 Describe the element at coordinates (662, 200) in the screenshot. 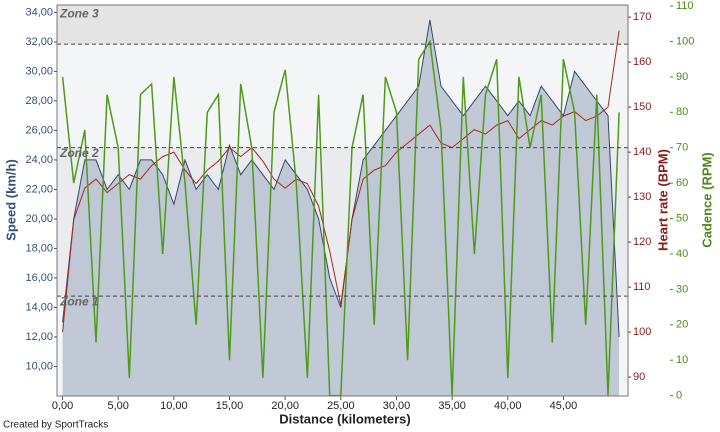

I see `y2-axis-title: Heart rate (BPM)` at that location.